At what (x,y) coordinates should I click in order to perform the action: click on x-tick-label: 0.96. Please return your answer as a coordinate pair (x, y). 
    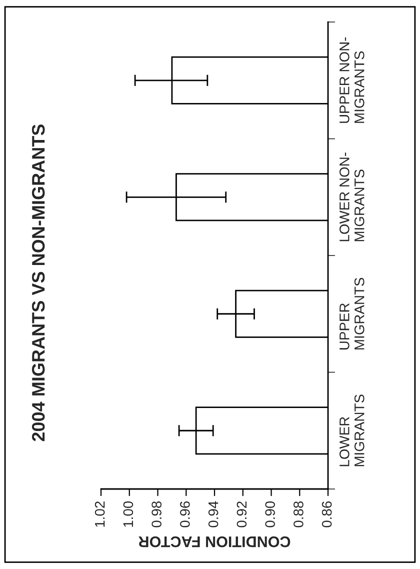
    Looking at the image, I should click on (185, 514).